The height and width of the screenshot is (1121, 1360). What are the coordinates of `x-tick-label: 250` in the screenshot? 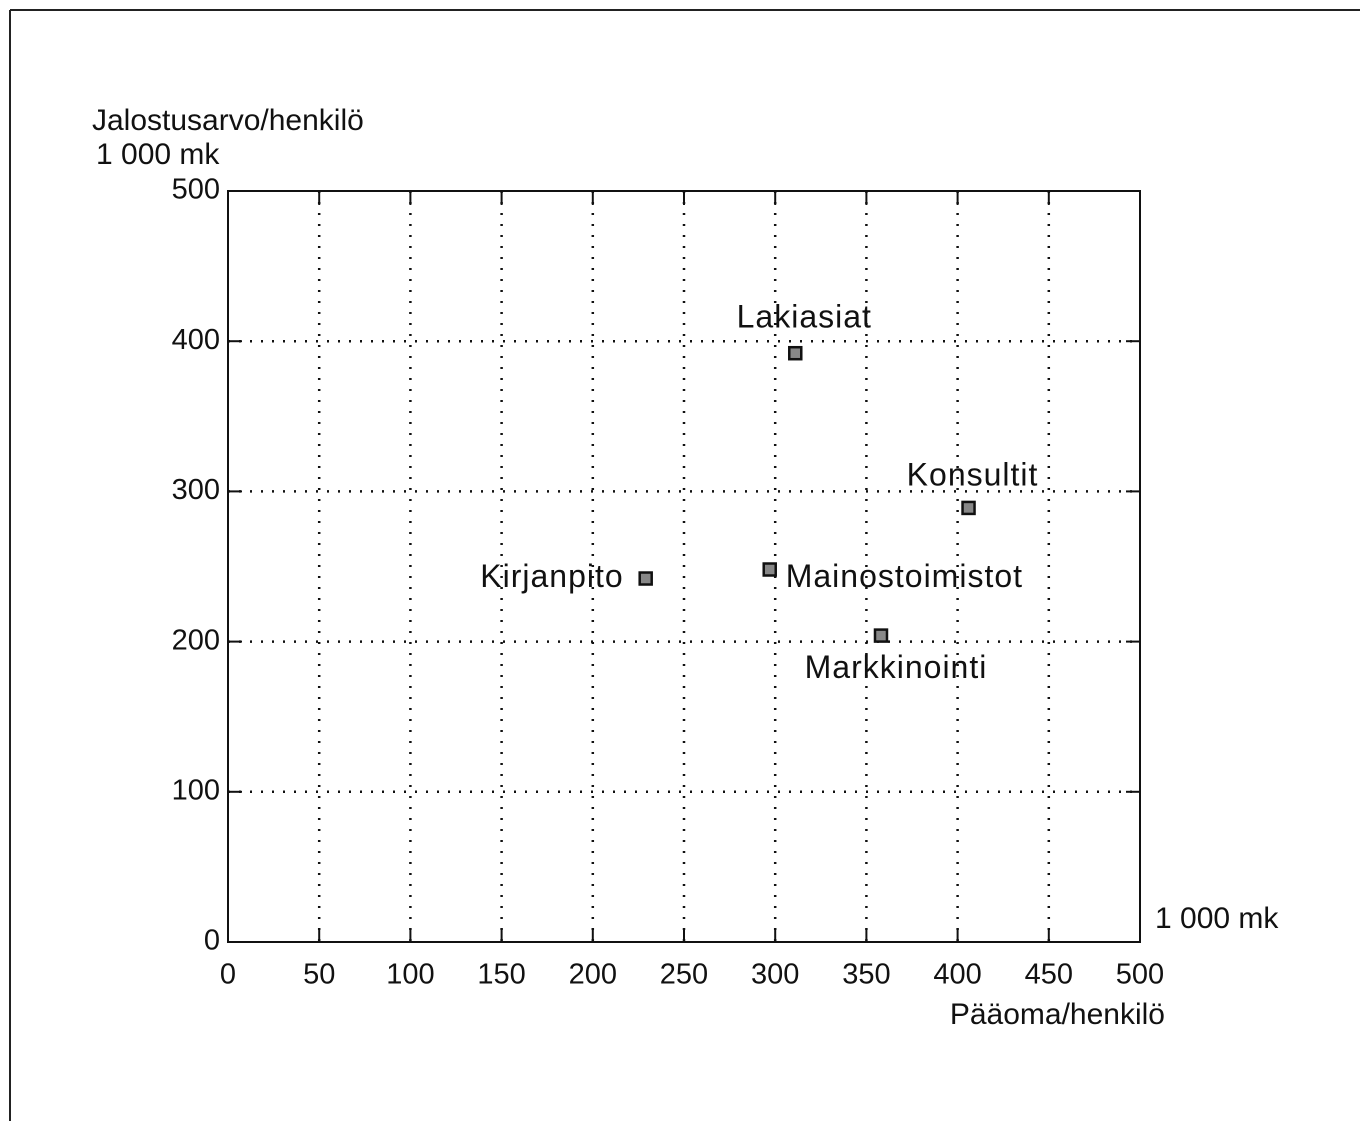 It's located at (684, 975).